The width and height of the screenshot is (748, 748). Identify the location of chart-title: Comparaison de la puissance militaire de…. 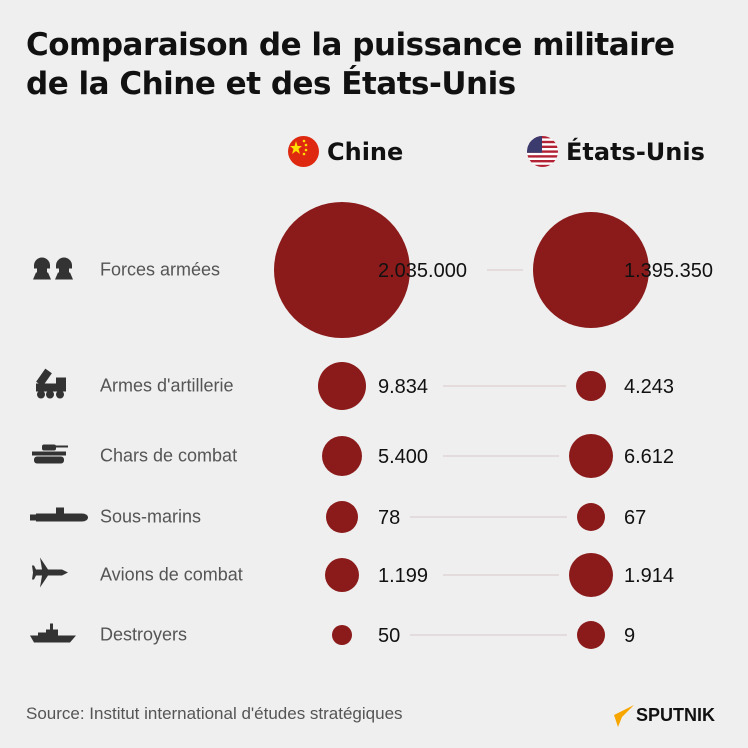
(350, 65).